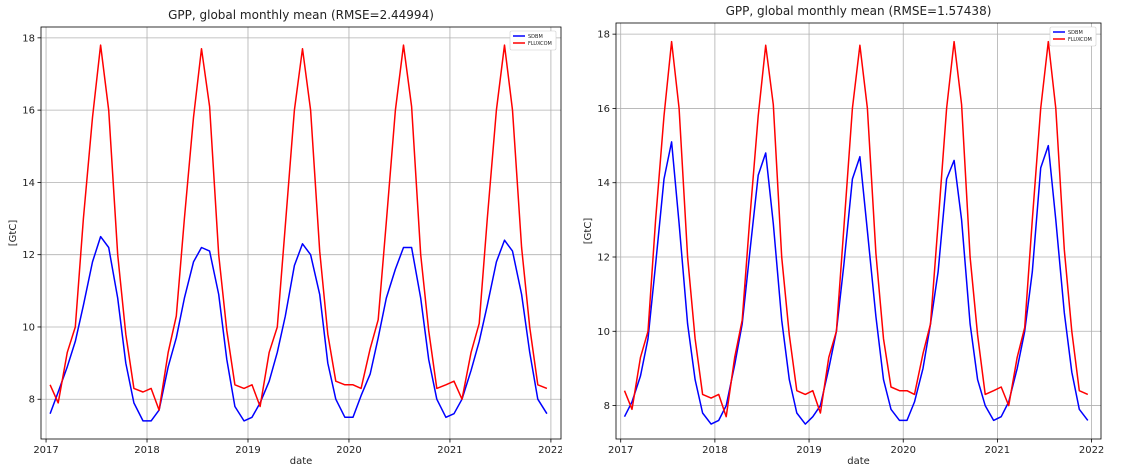 This screenshot has width=1125, height=465. Describe the element at coordinates (1091, 450) in the screenshot. I see `chart2-xtick-label-2022: 2022` at that location.